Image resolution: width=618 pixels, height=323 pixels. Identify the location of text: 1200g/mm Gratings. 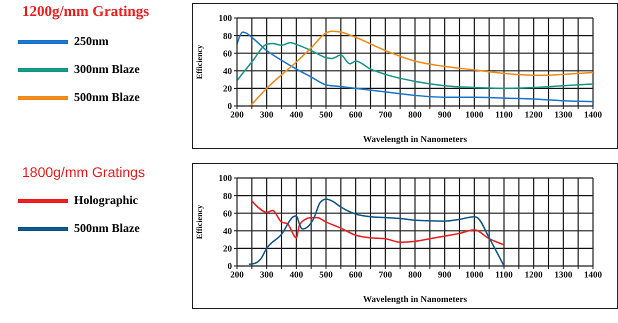
(86, 12).